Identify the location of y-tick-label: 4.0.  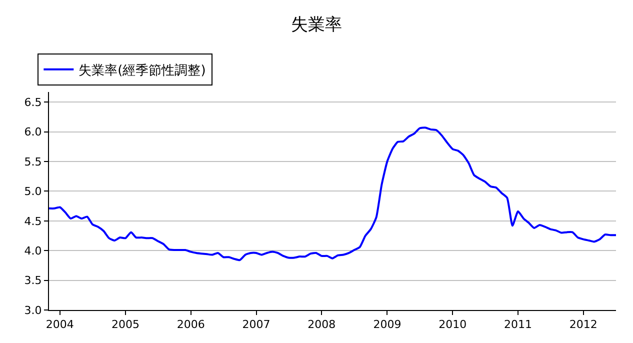
(33, 251).